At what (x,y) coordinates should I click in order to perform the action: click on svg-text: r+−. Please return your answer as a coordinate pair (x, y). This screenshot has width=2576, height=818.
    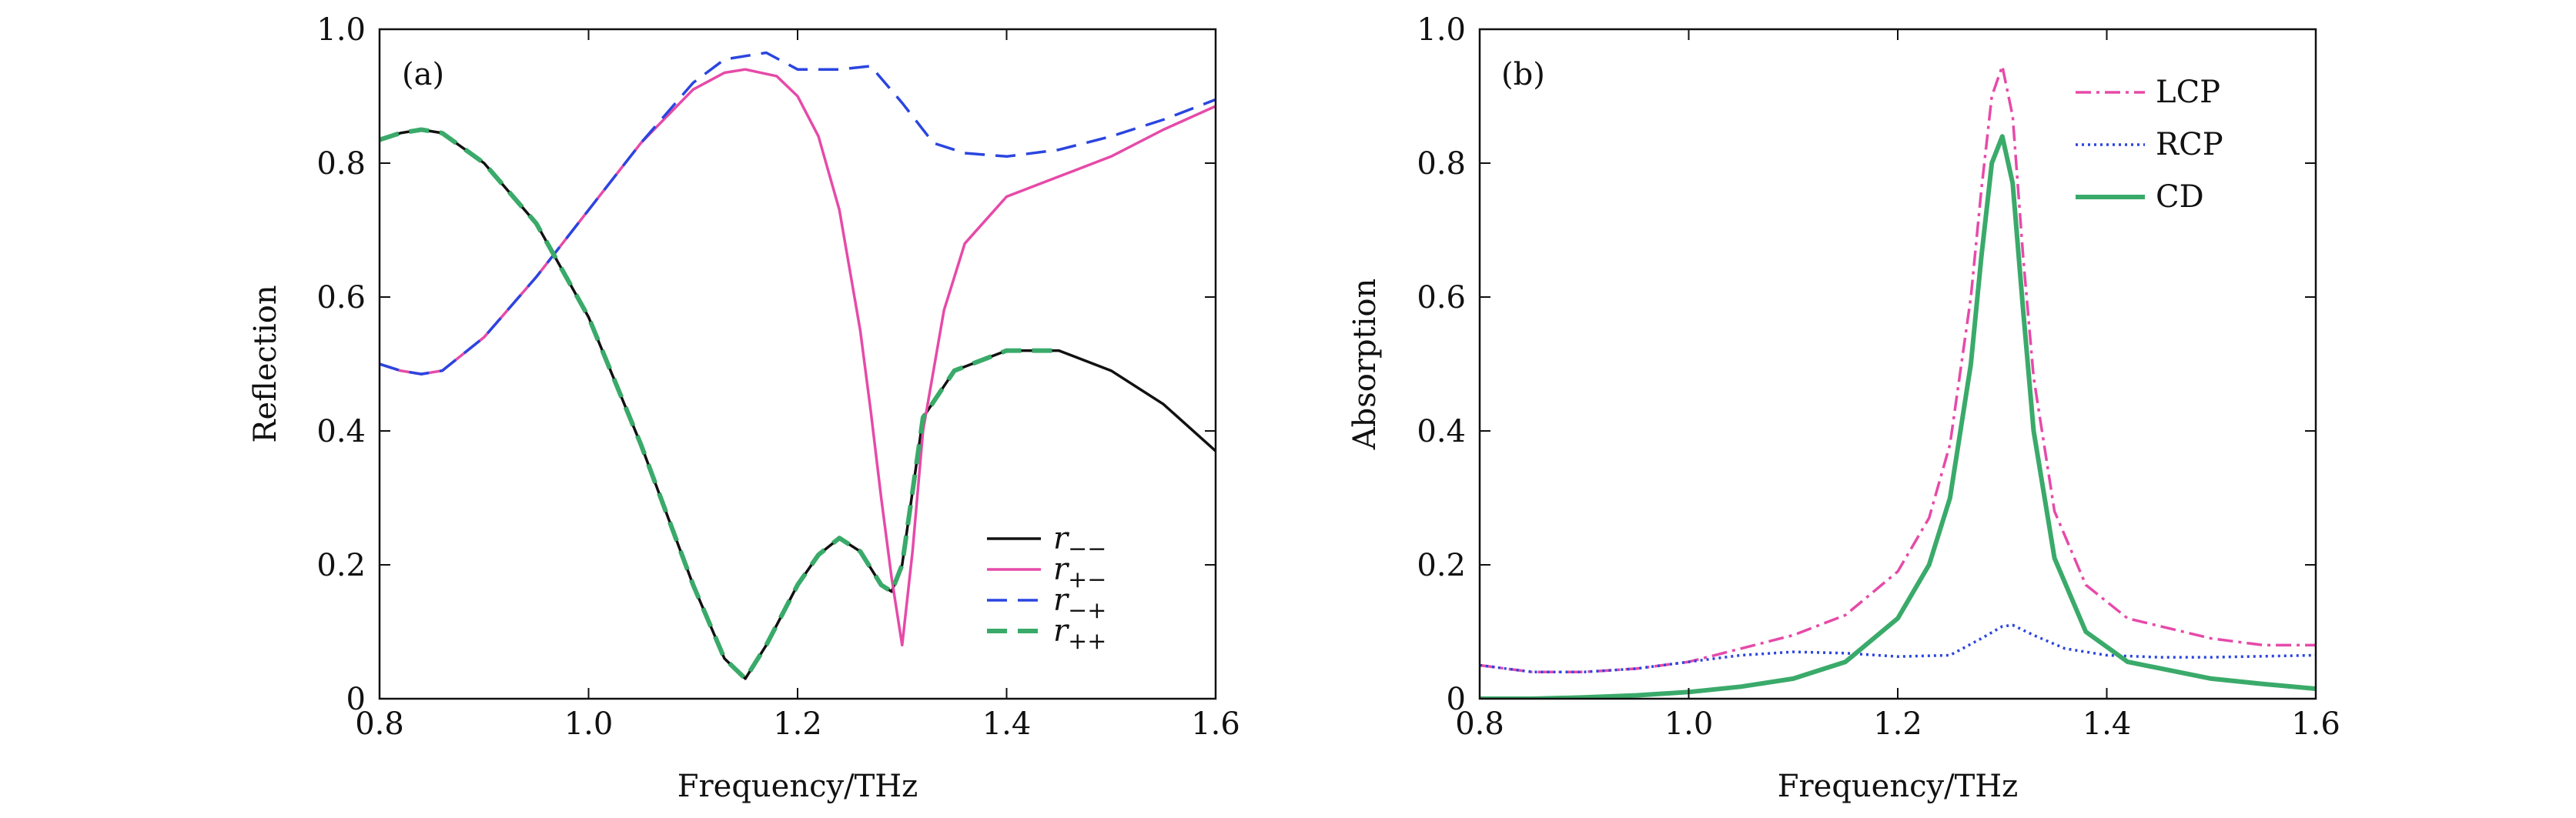
    Looking at the image, I should click on (1079, 572).